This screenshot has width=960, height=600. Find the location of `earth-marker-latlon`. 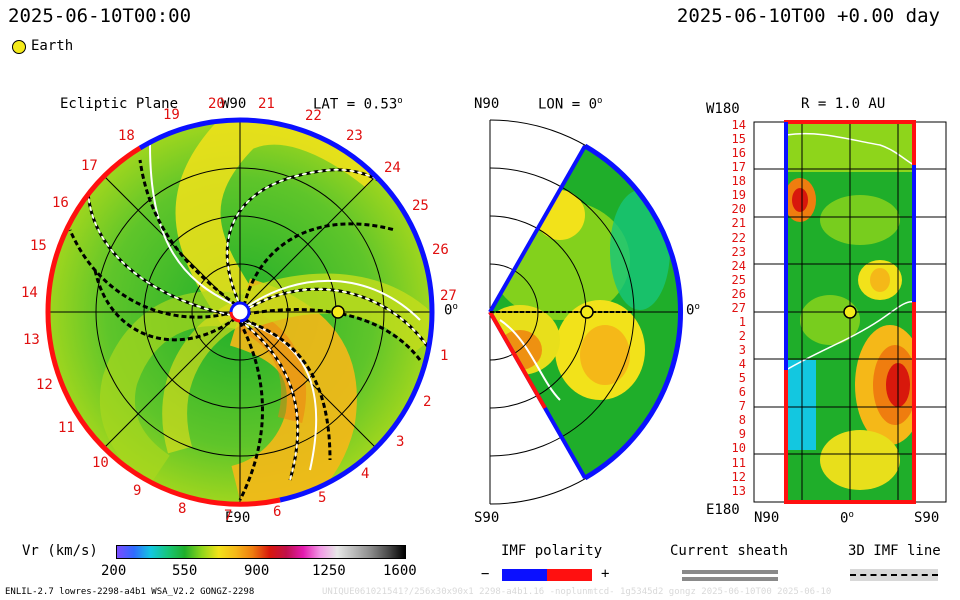

earth-marker-latlon is located at coordinates (850, 312).